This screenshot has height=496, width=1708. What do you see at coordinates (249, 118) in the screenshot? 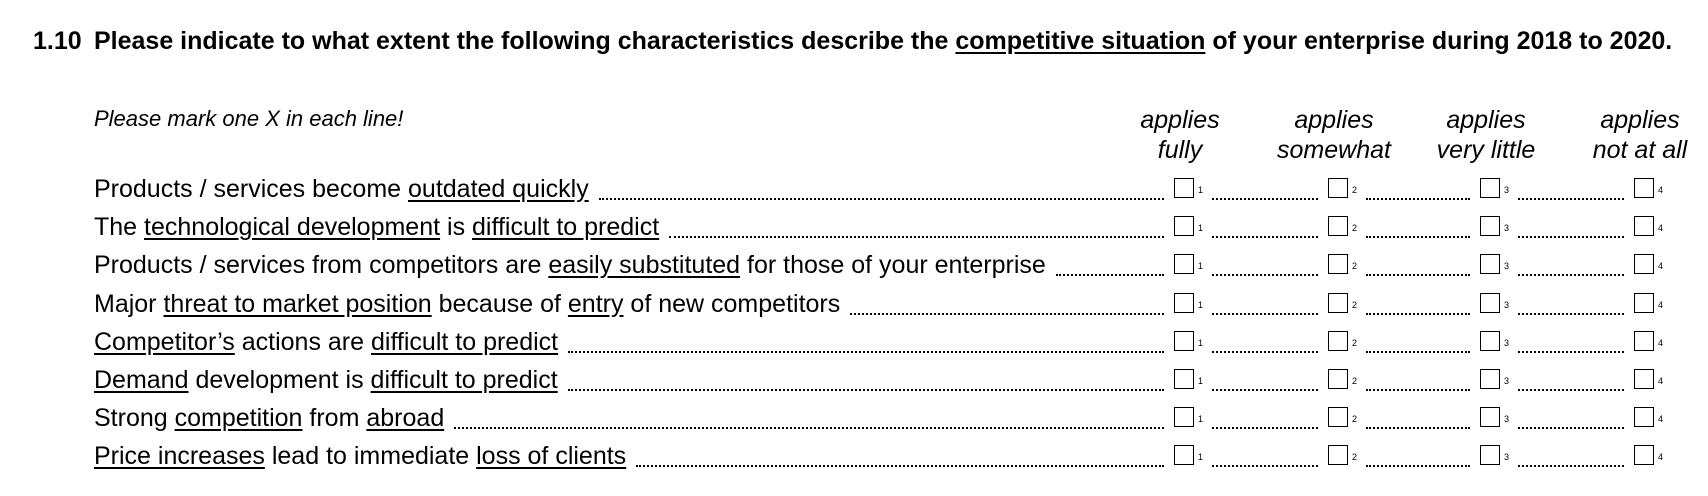
I see `instruction-text: Please mark one X in each line!` at bounding box center [249, 118].